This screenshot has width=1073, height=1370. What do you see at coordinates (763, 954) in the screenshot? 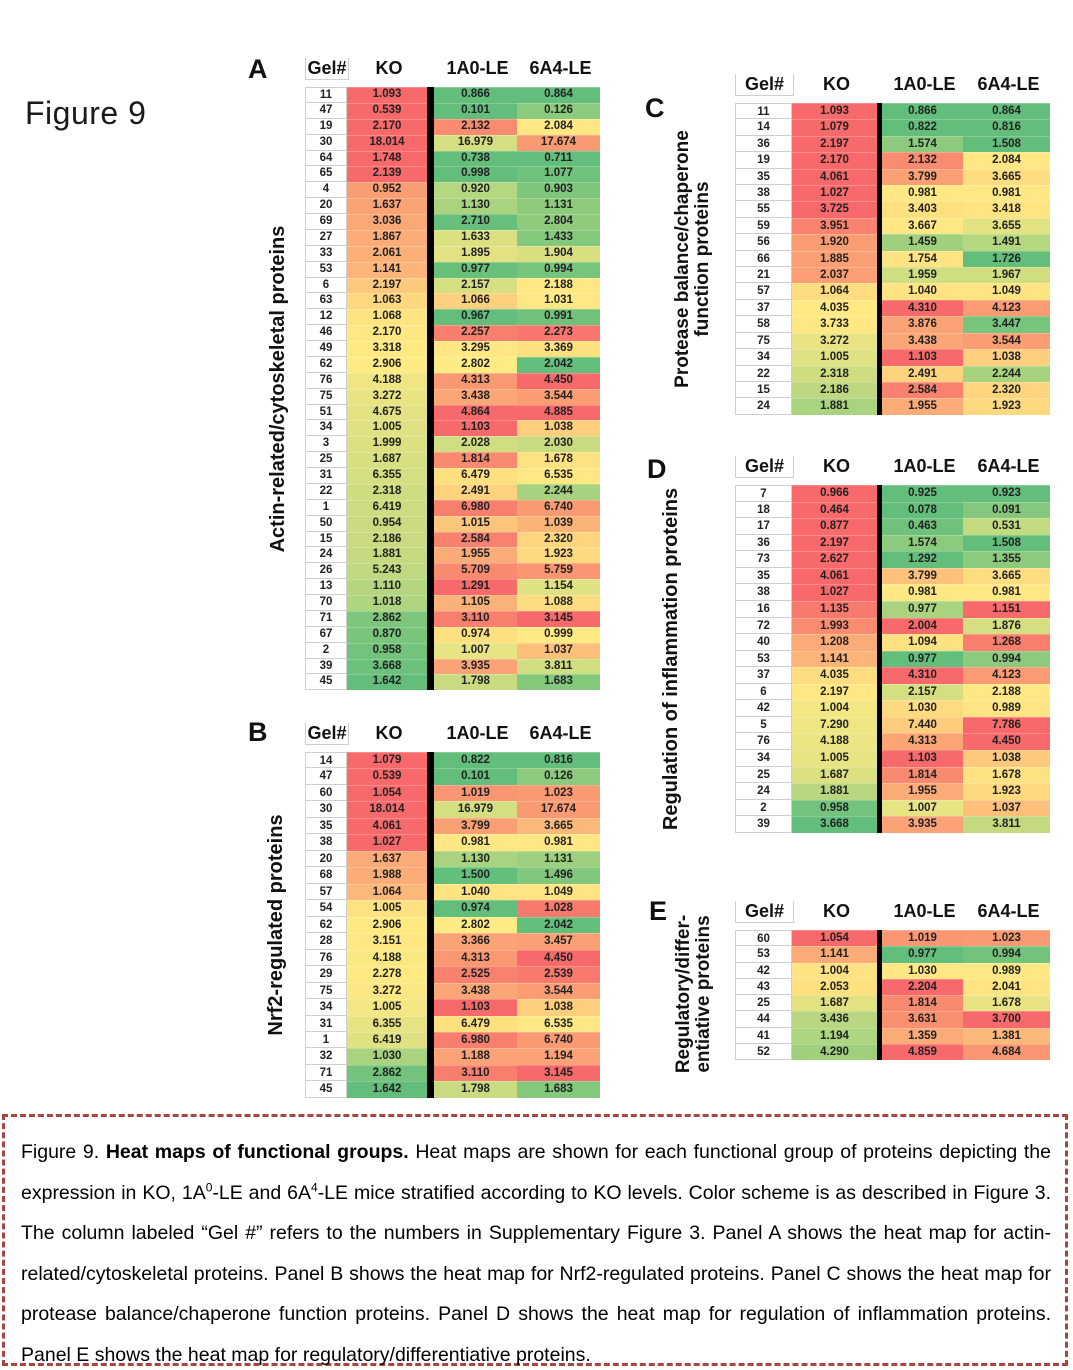
I see `gel-number-cell: 53` at bounding box center [763, 954].